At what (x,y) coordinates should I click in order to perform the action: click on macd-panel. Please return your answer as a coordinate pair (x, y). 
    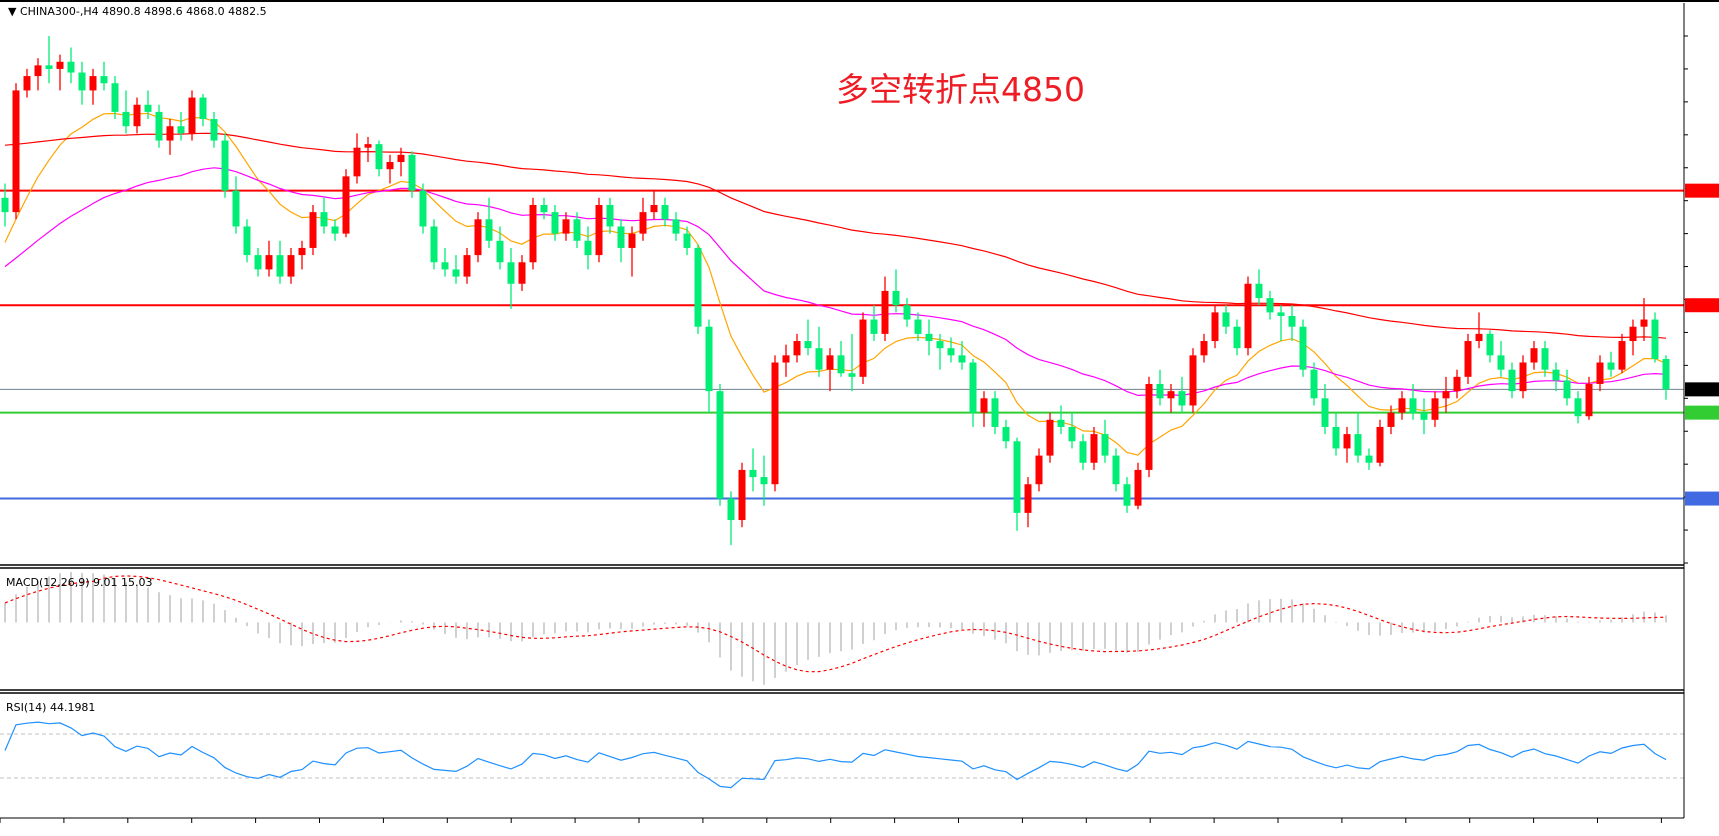
    Looking at the image, I should click on (835, 628).